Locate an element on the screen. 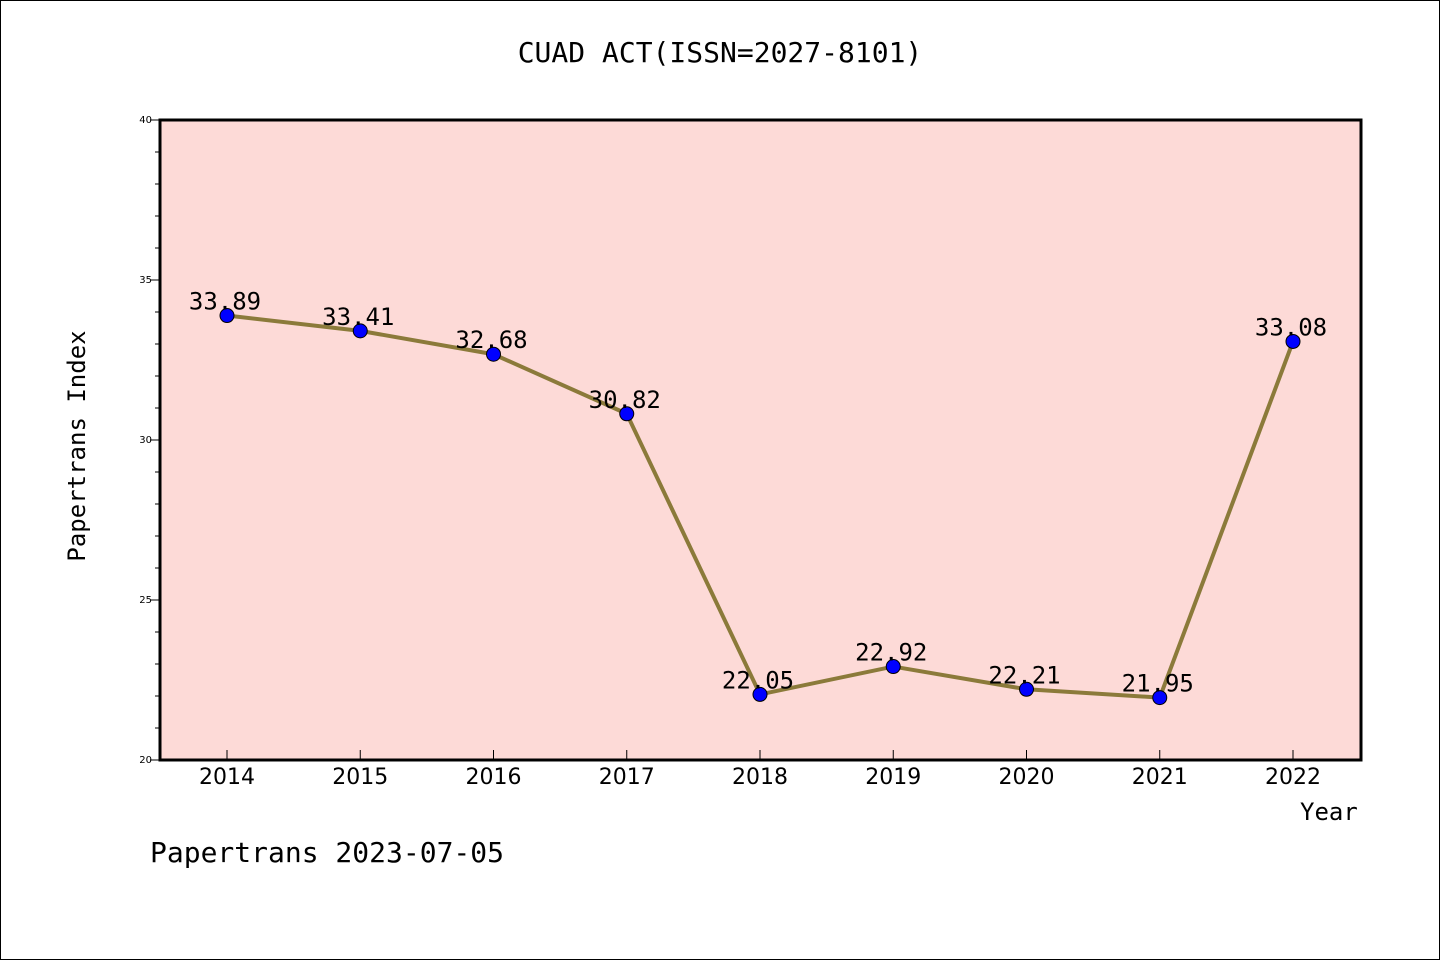 The height and width of the screenshot is (960, 1440). data-label: 33.41 is located at coordinates (358, 317).